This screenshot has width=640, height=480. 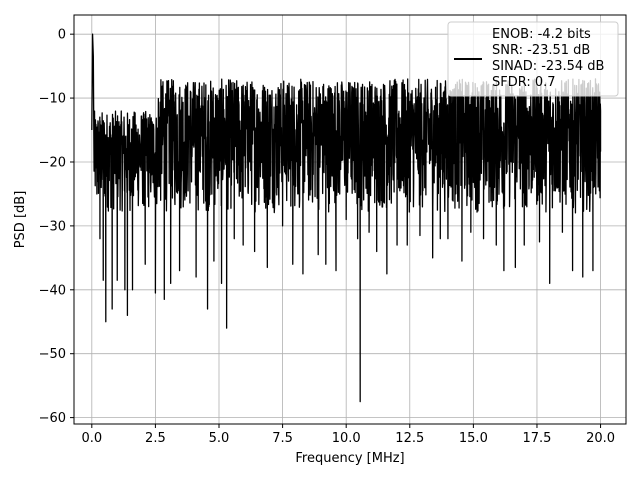 I want to click on y-tick-label: −20, so click(x=52, y=162).